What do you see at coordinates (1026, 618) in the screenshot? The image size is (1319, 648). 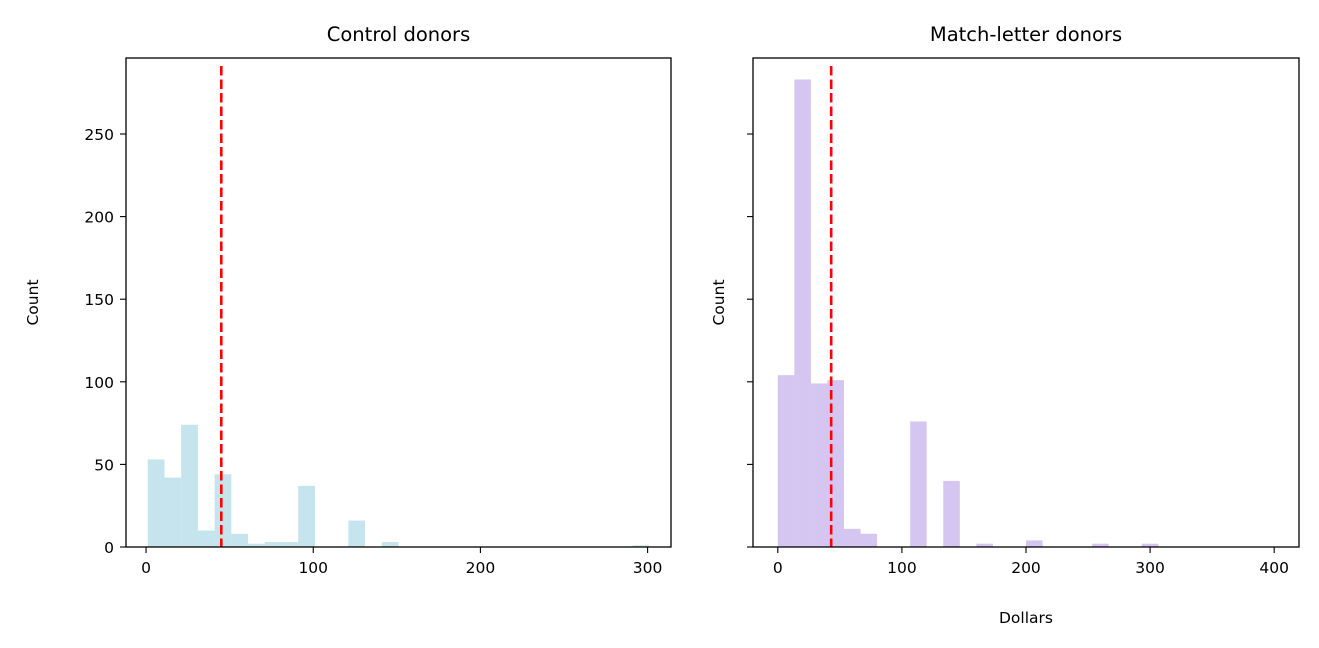 I see `match-x-axis-label: Dollars` at bounding box center [1026, 618].